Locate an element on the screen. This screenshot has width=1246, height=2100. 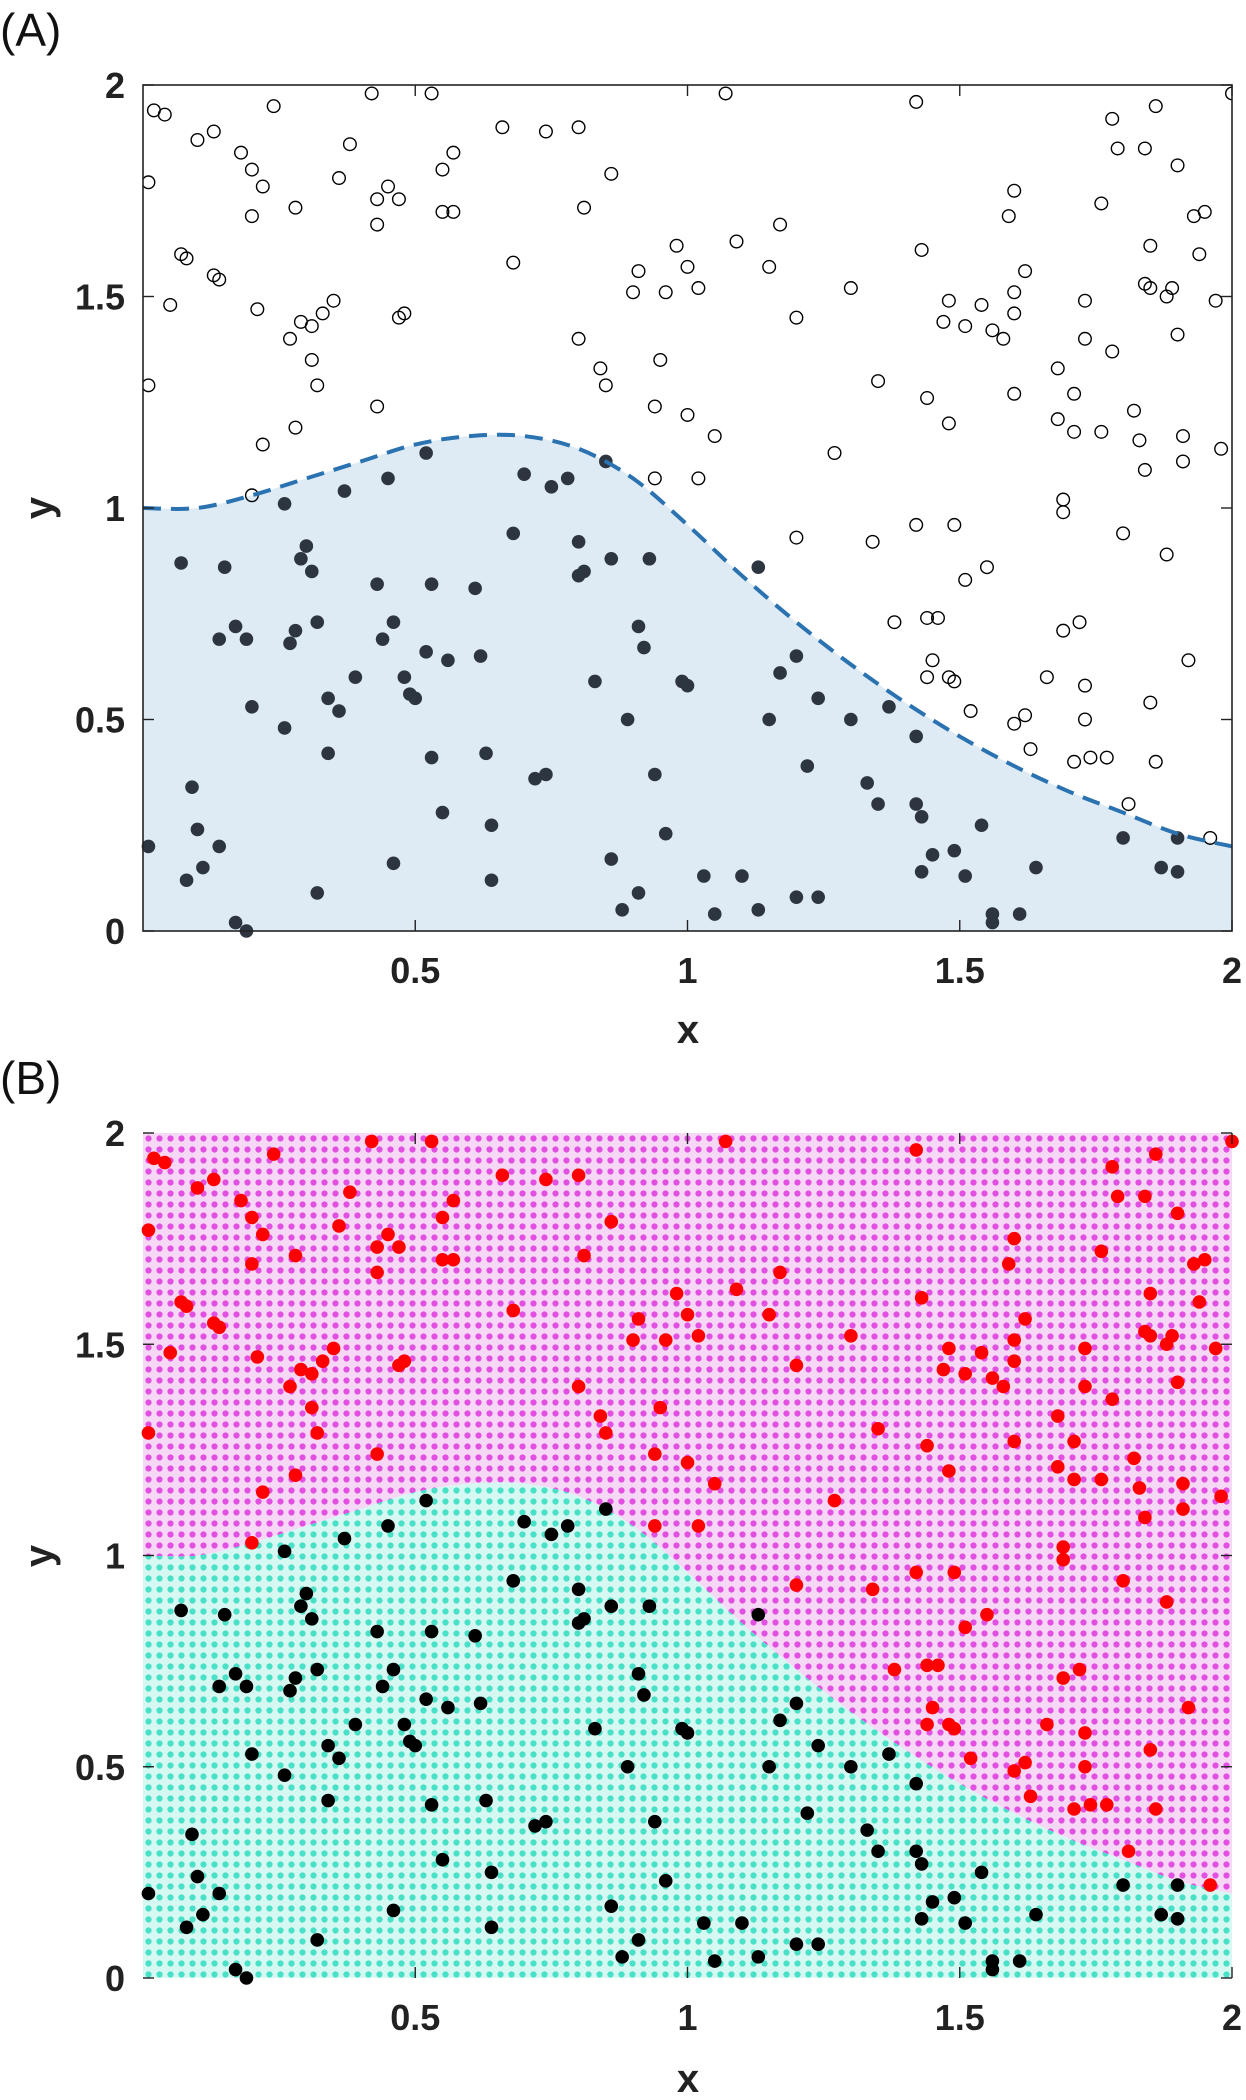
x-tick-label: 2 is located at coordinates (1232, 970).